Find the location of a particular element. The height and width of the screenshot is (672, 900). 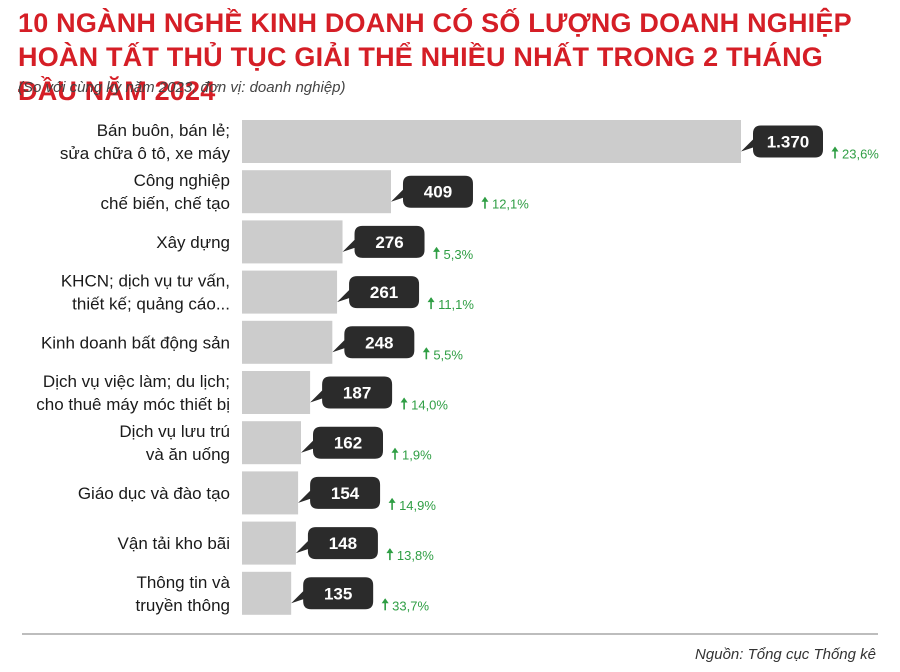

bar-group: Giáo dục và đào tạo 154 14,9% is located at coordinates (257, 493).